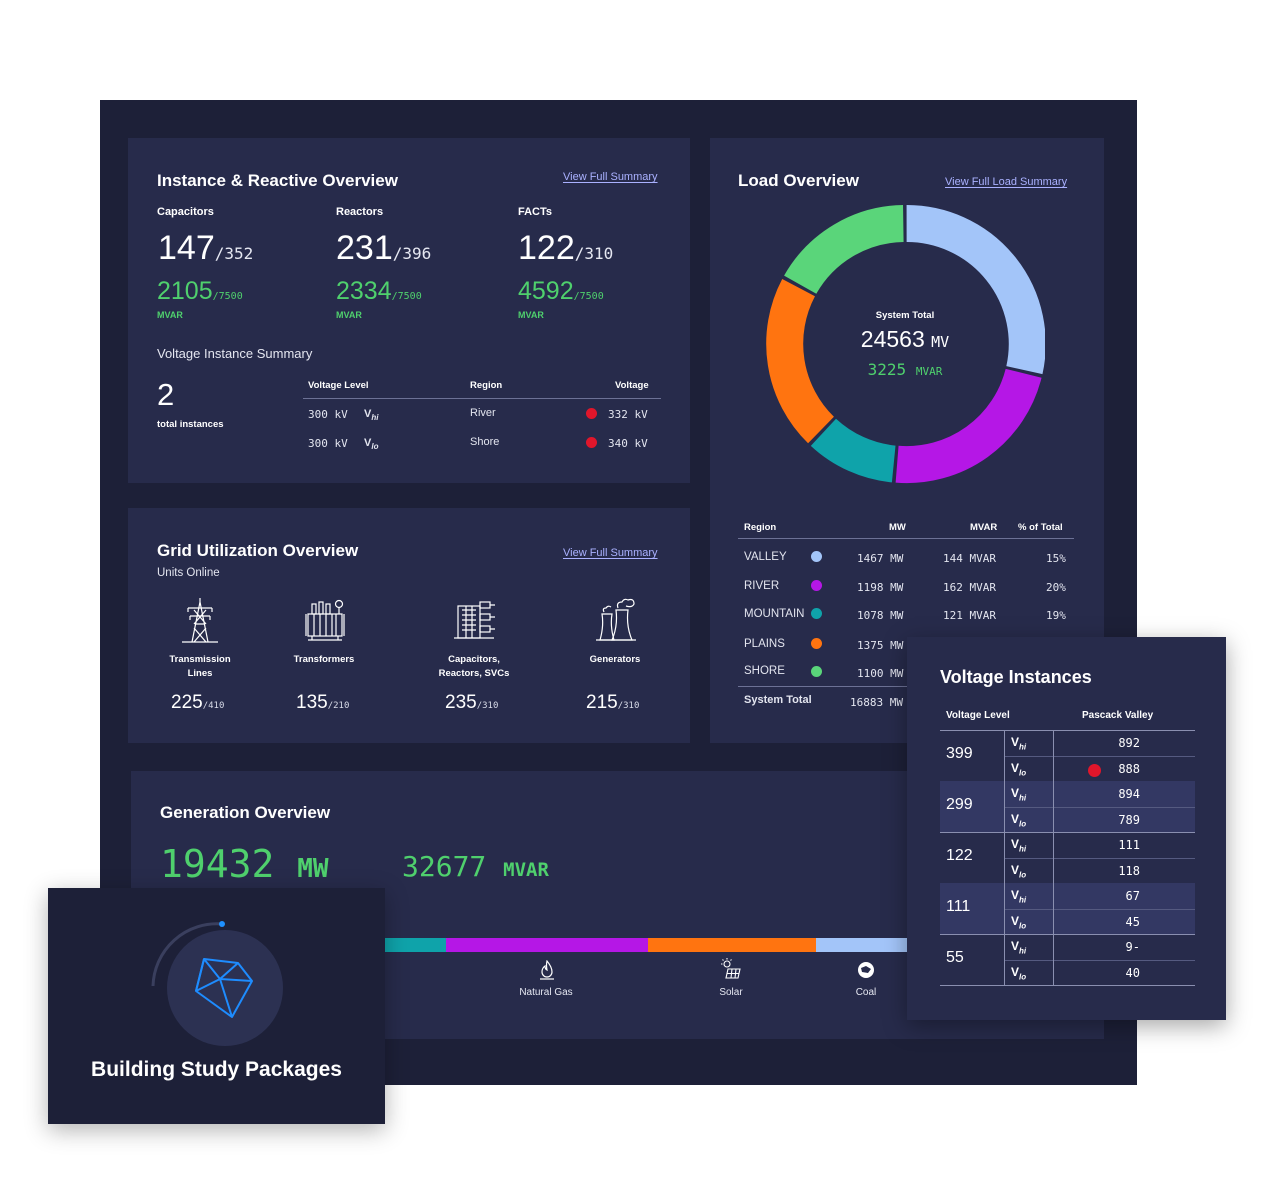 The image size is (1286, 1181). What do you see at coordinates (546, 992) in the screenshot?
I see `gen-source-label: Natural Gas` at bounding box center [546, 992].